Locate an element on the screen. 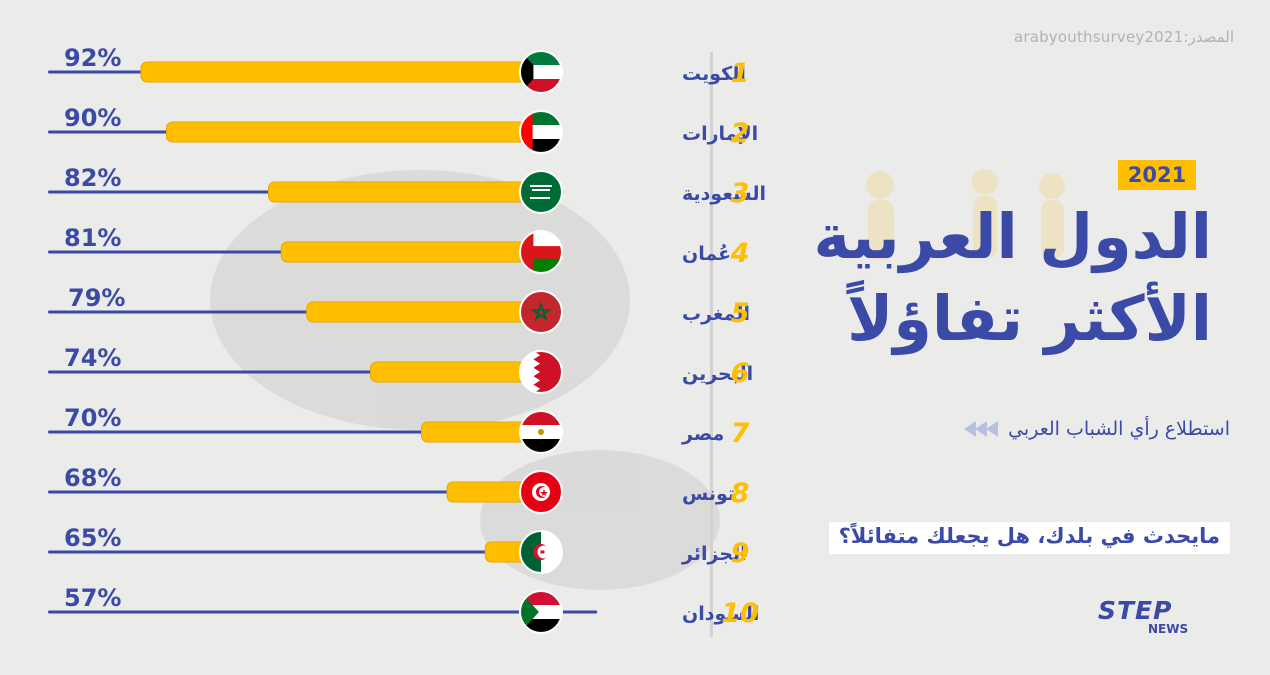 The height and width of the screenshot is (675, 1270). rank-number: 8 is located at coordinates (740, 493).